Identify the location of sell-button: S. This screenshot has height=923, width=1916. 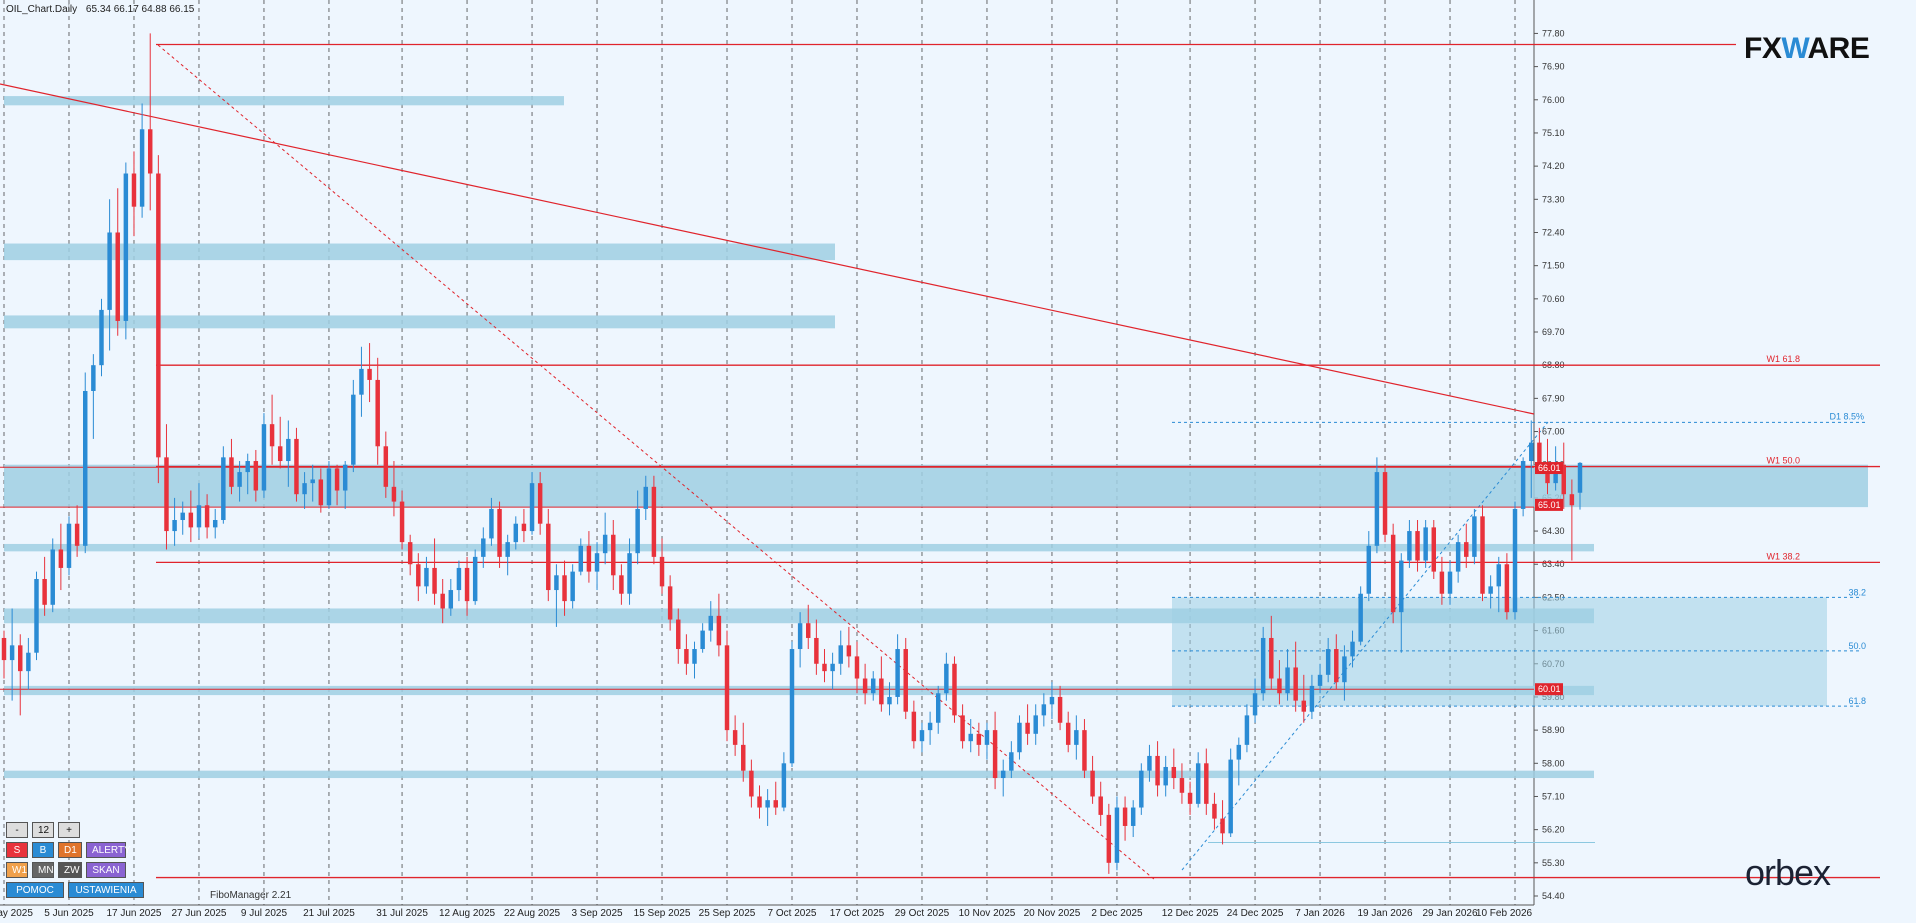
(17, 850).